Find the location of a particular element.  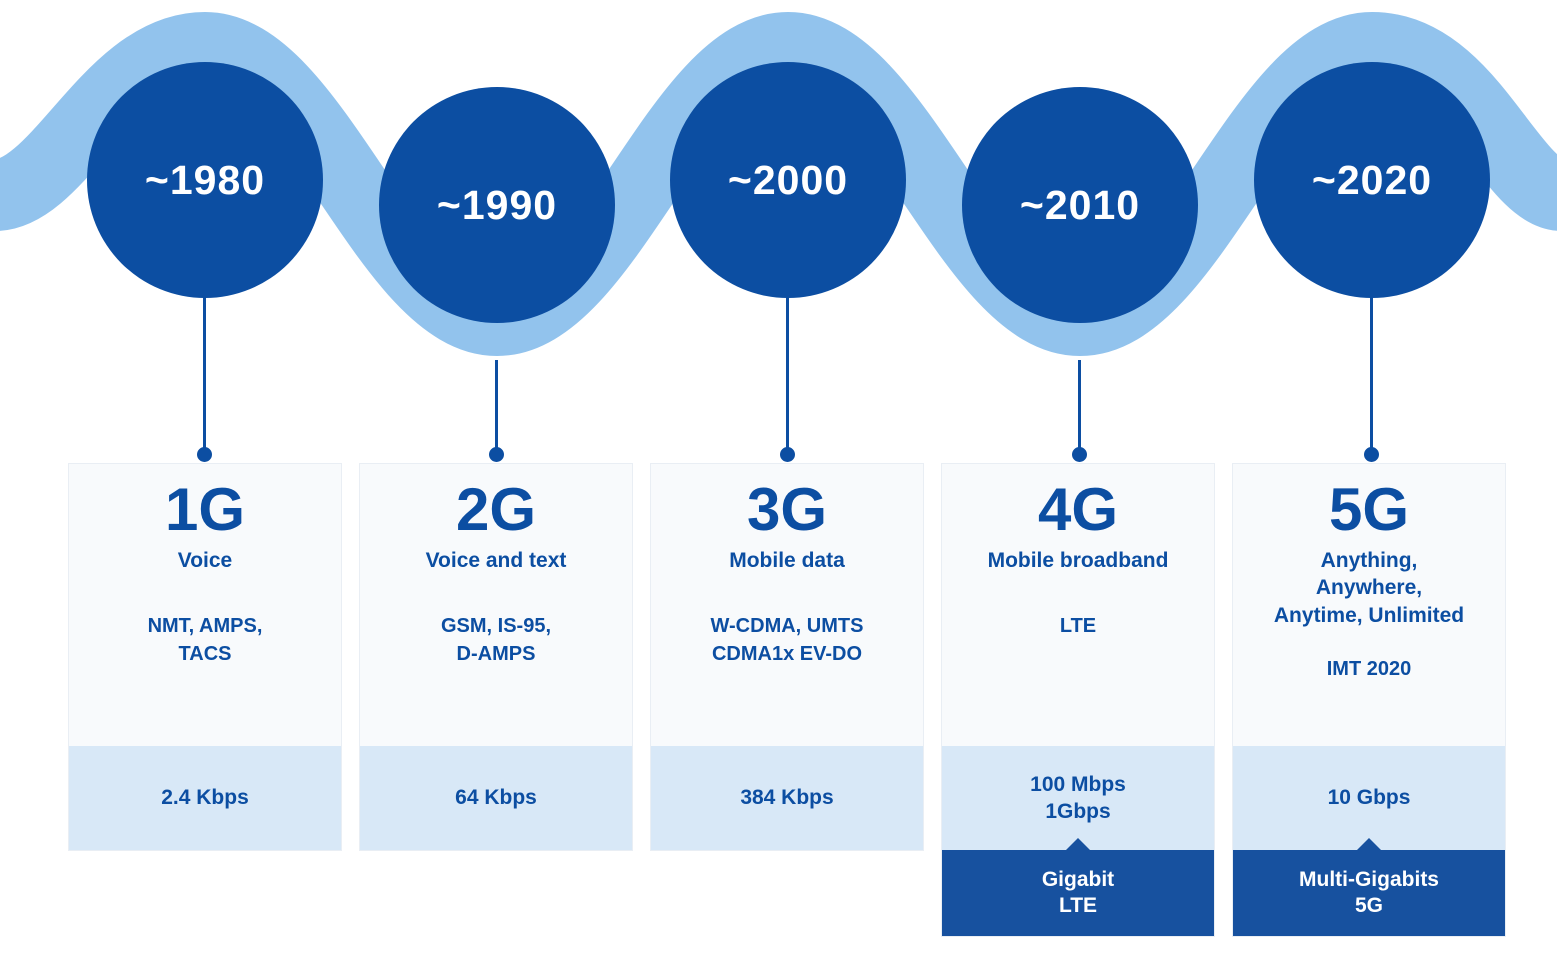

peak-speed-badge: Multi-Gigabits 5G is located at coordinates (1369, 887).